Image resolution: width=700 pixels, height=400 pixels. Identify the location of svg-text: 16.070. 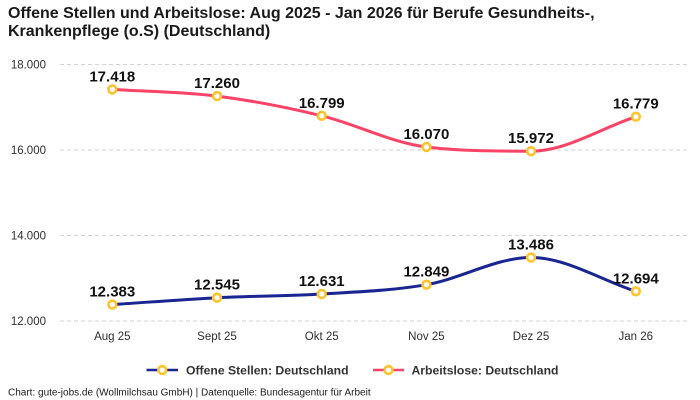
(426, 134).